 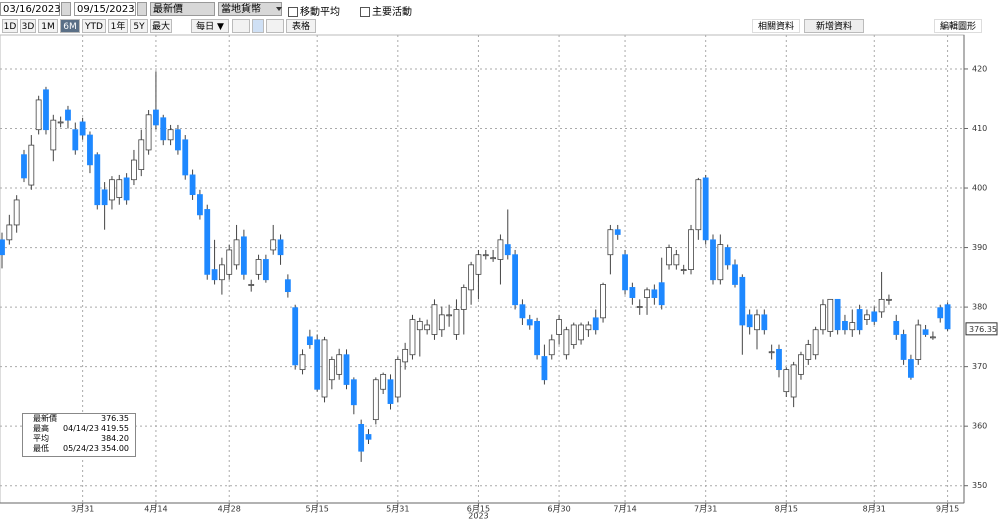 What do you see at coordinates (48, 26) in the screenshot?
I see `range-button: 1M` at bounding box center [48, 26].